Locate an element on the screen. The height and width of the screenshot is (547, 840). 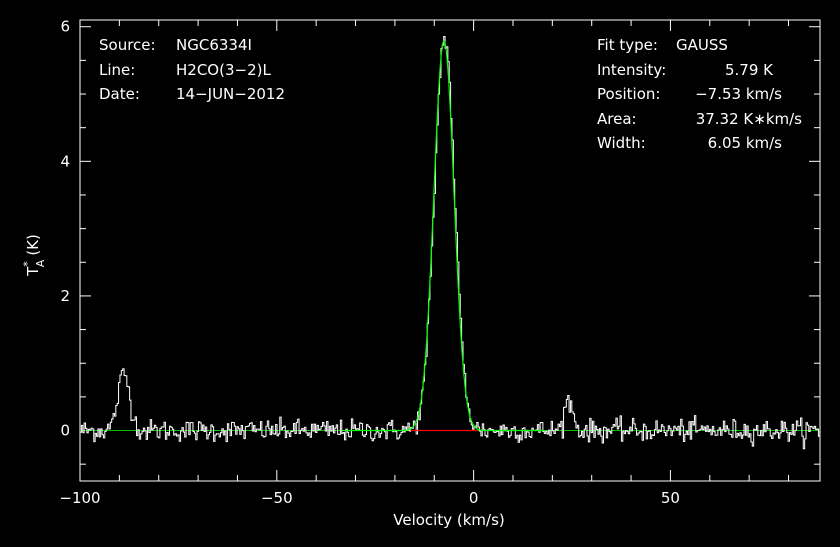
svg-text:T*A(K): T*A (K) is located at coordinates (34, 255).